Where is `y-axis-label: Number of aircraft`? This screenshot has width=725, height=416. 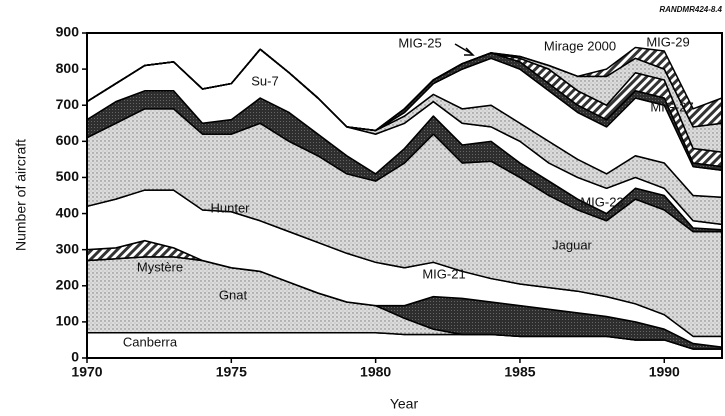 y-axis-label: Number of aircraft is located at coordinates (21, 195).